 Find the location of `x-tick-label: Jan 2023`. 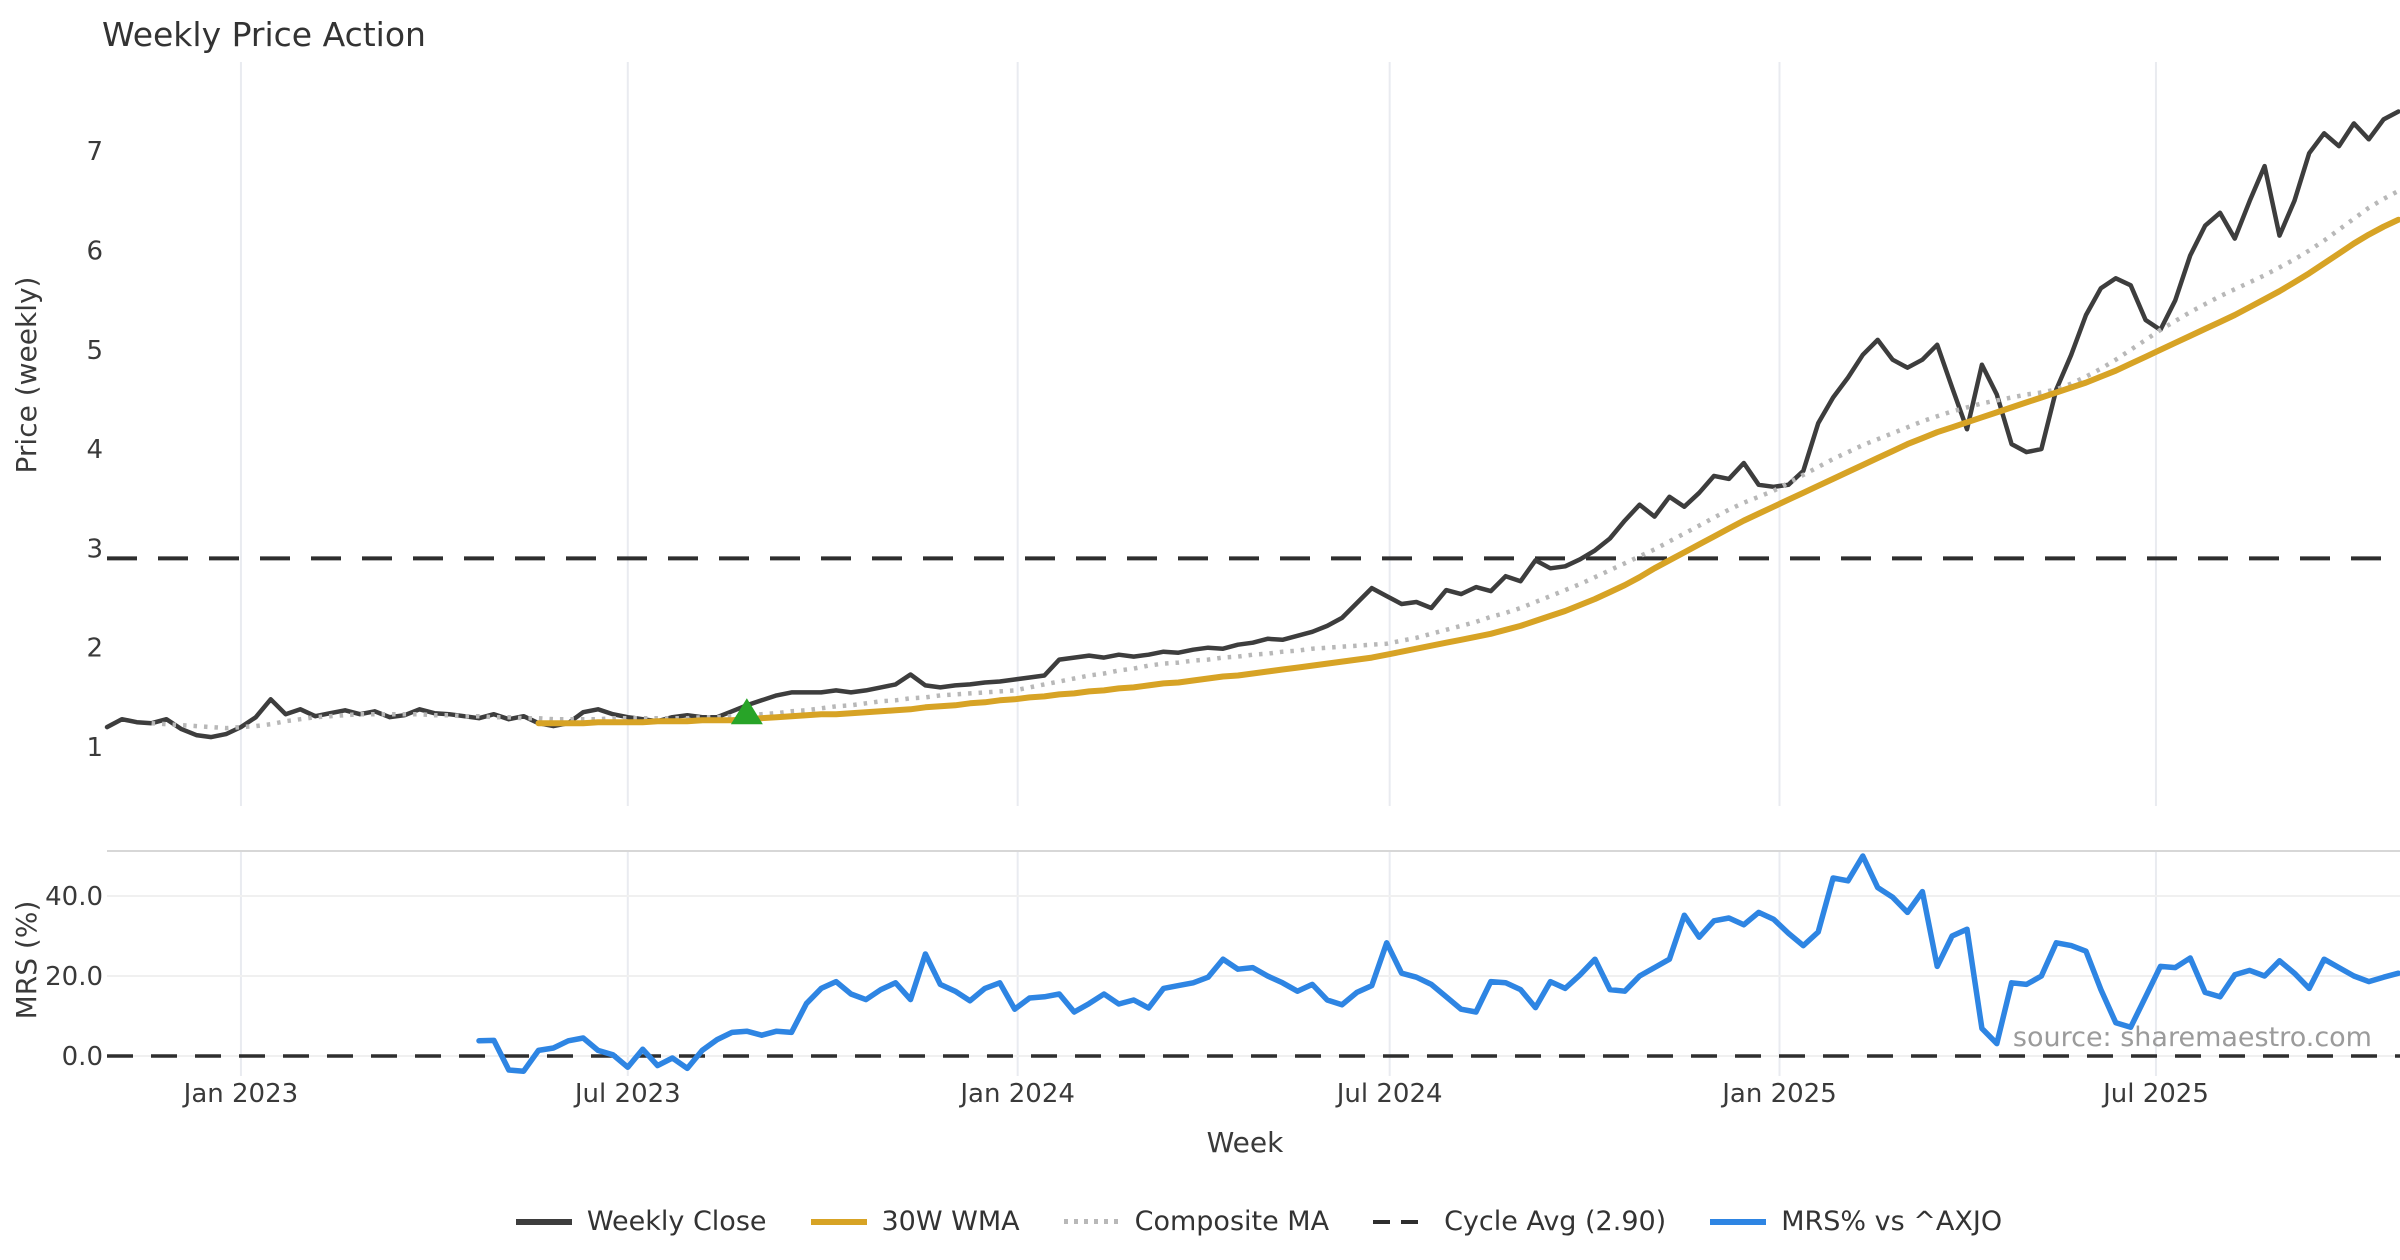

x-tick-label: Jan 2023 is located at coordinates (240, 1094).